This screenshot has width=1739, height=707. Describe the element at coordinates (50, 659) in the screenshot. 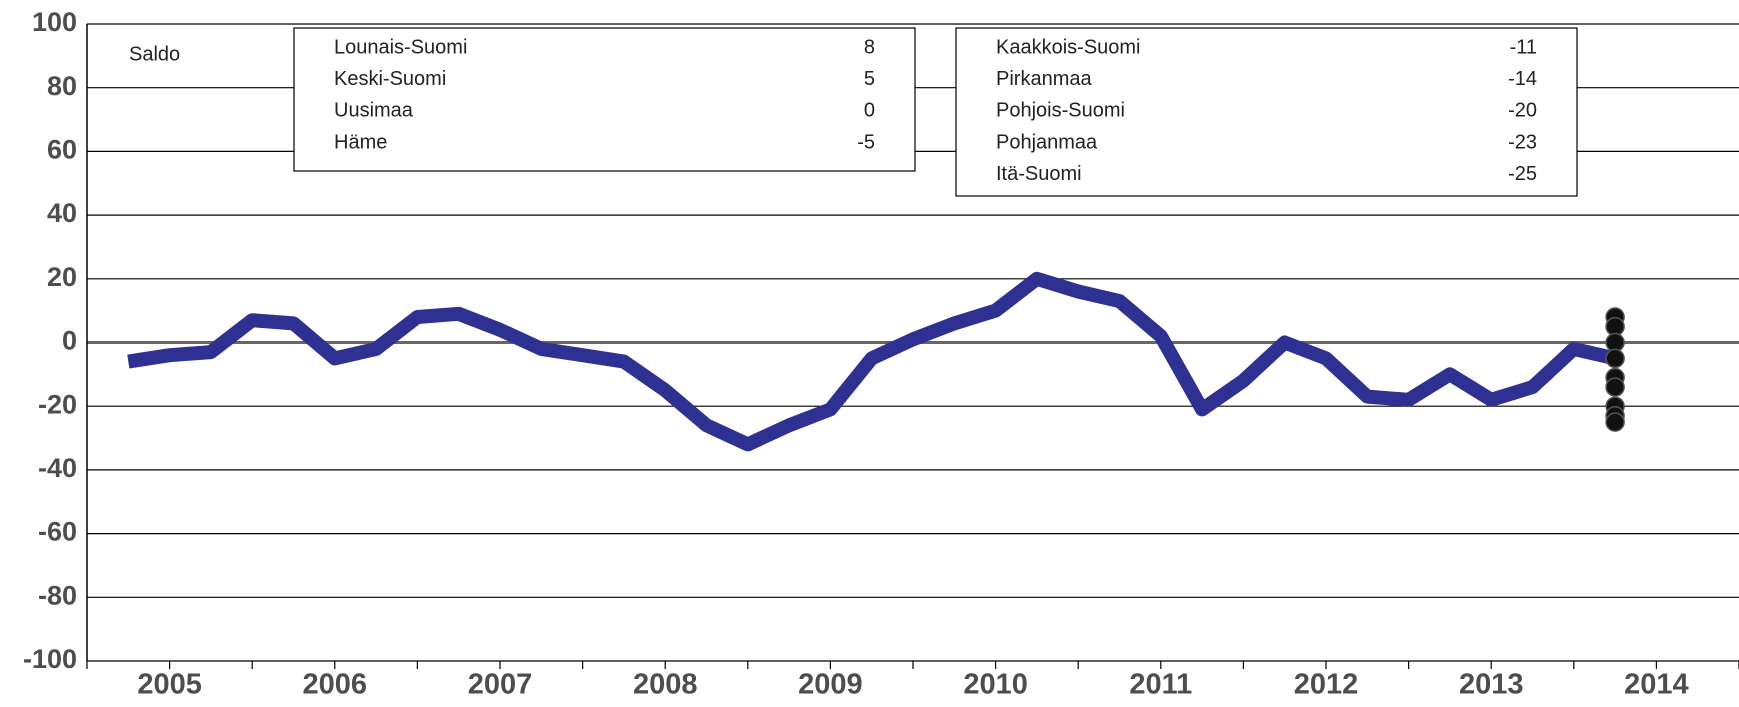

I see `y-tick-label: -100` at that location.